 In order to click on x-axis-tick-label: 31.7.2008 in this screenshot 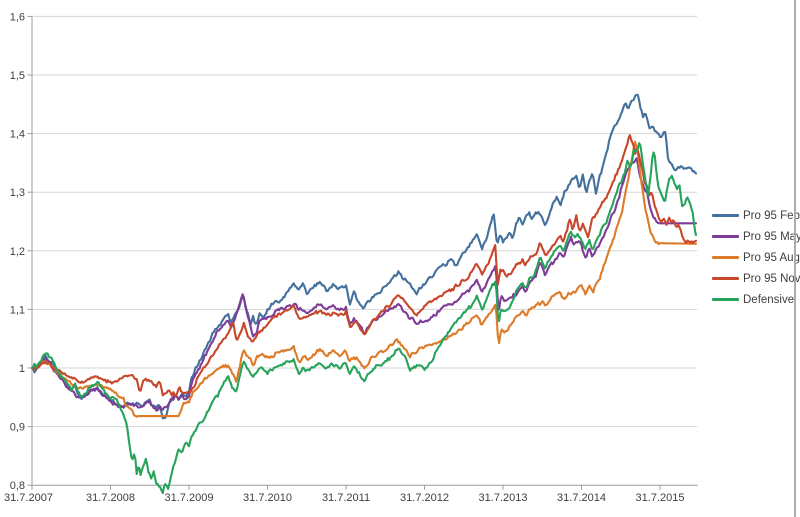, I will do `click(110, 498)`.